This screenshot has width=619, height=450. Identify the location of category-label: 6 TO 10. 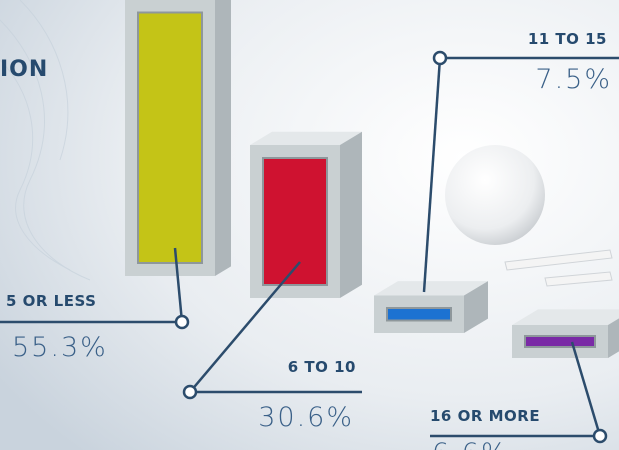
(322, 367).